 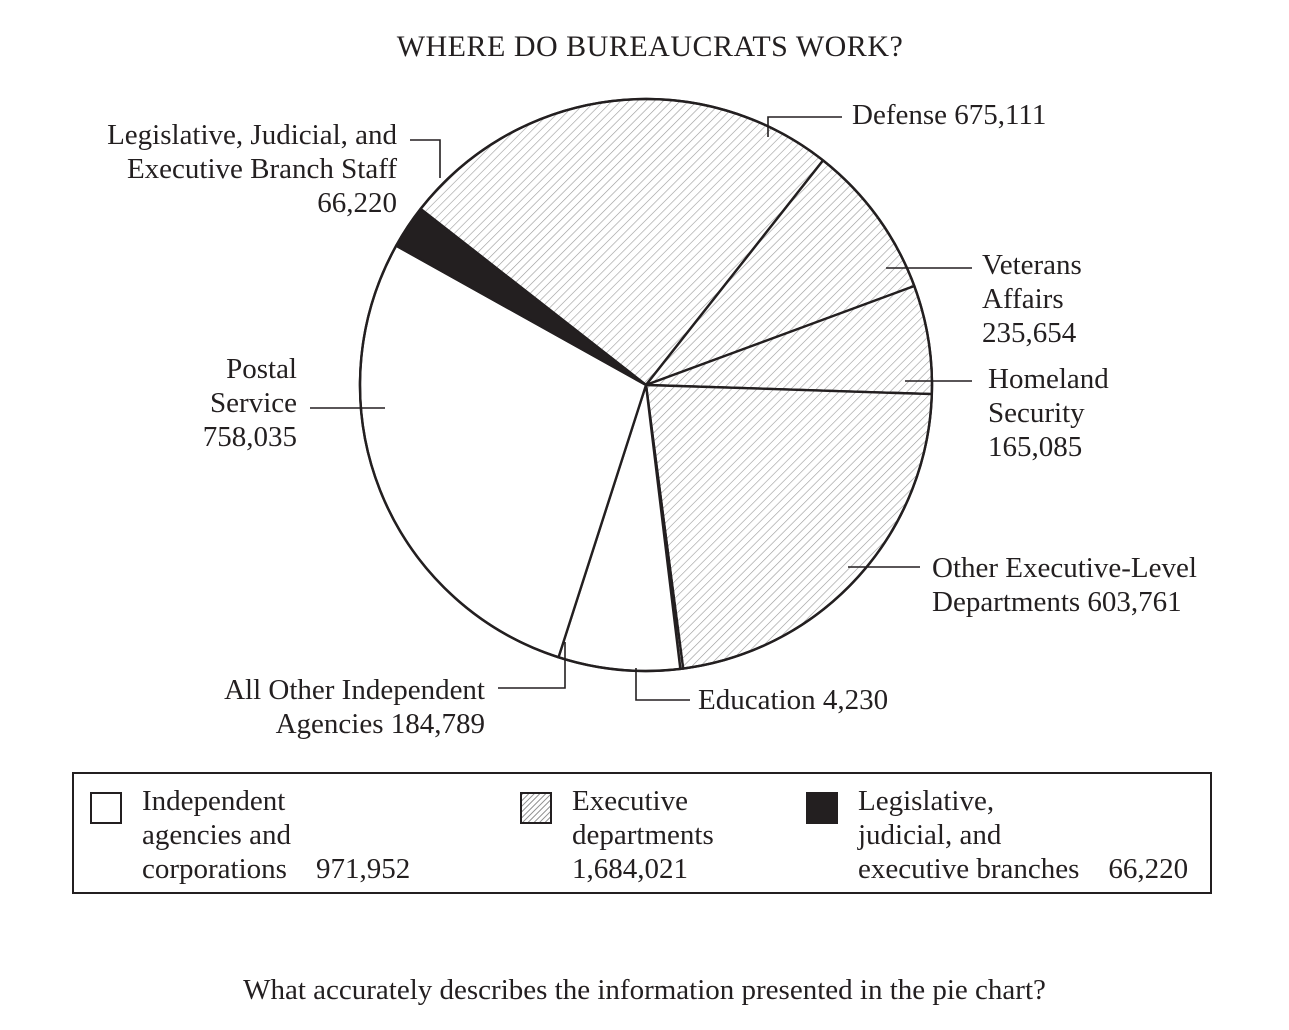 I want to click on legend-line: 1,684,021, so click(x=630, y=869).